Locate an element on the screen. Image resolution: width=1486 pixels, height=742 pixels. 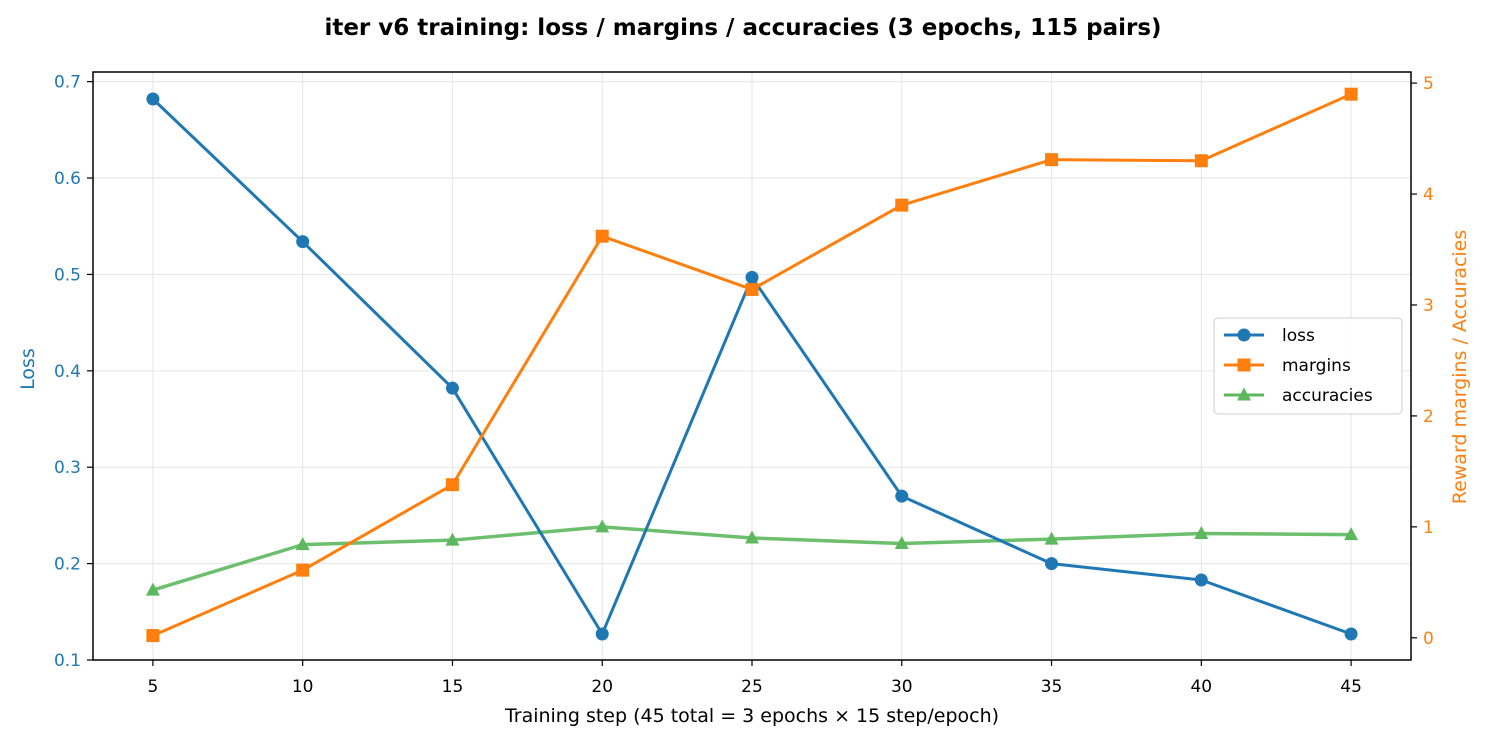
right-y-tick-label: 1 is located at coordinates (1428, 528).